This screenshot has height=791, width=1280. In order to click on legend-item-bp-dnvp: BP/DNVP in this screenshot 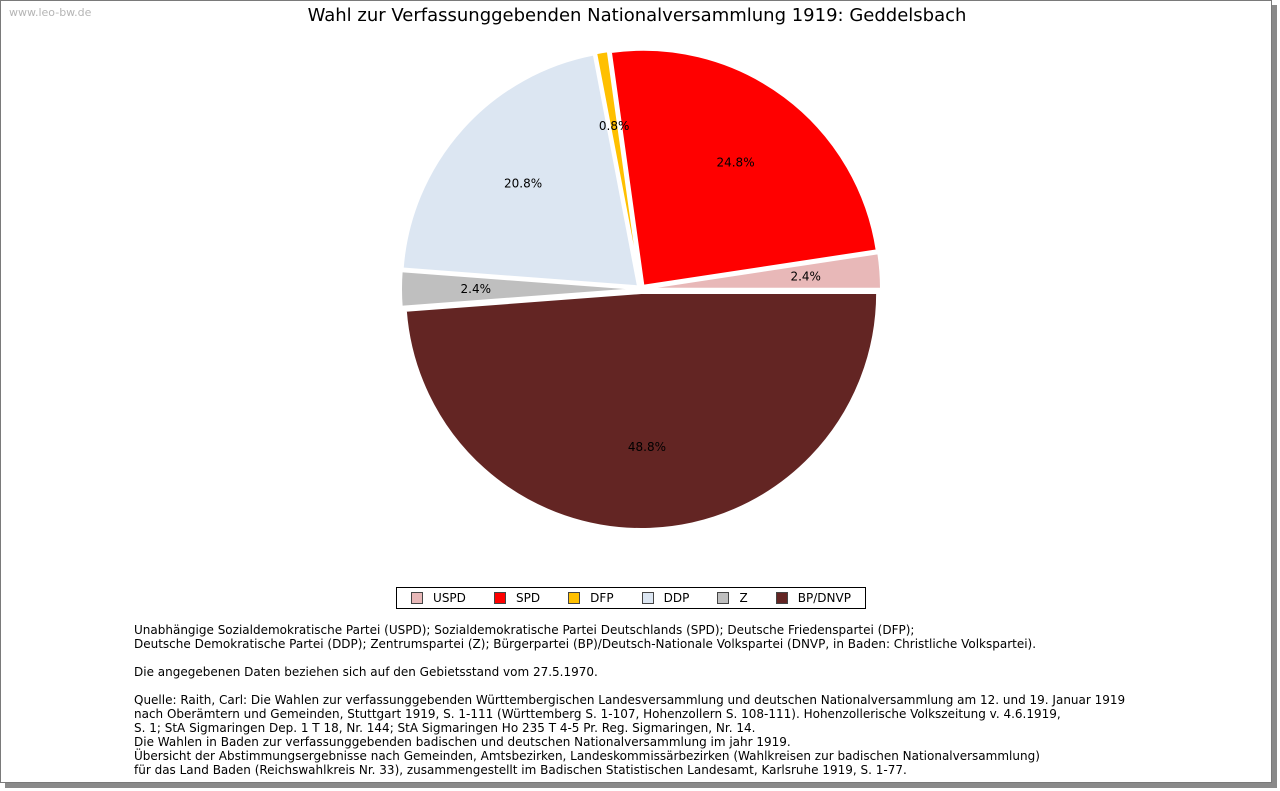, I will do `click(813, 598)`.